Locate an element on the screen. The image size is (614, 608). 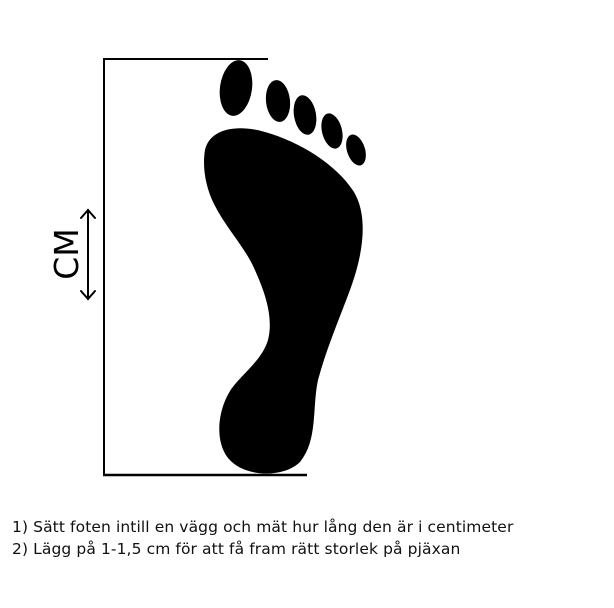
unit-label: CM is located at coordinates (66, 254).